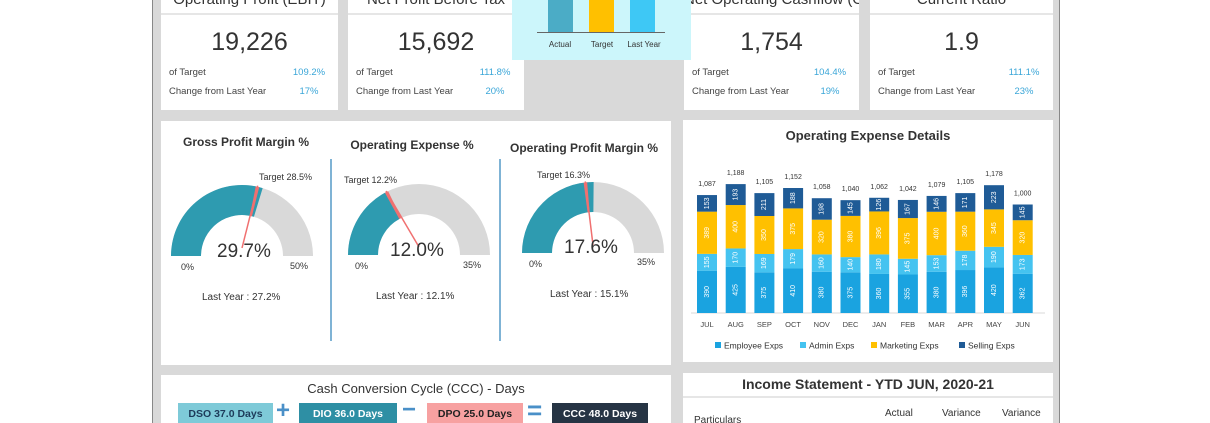 This screenshot has height=423, width=1210. I want to click on bar-total-label: 1,000, so click(1023, 194).